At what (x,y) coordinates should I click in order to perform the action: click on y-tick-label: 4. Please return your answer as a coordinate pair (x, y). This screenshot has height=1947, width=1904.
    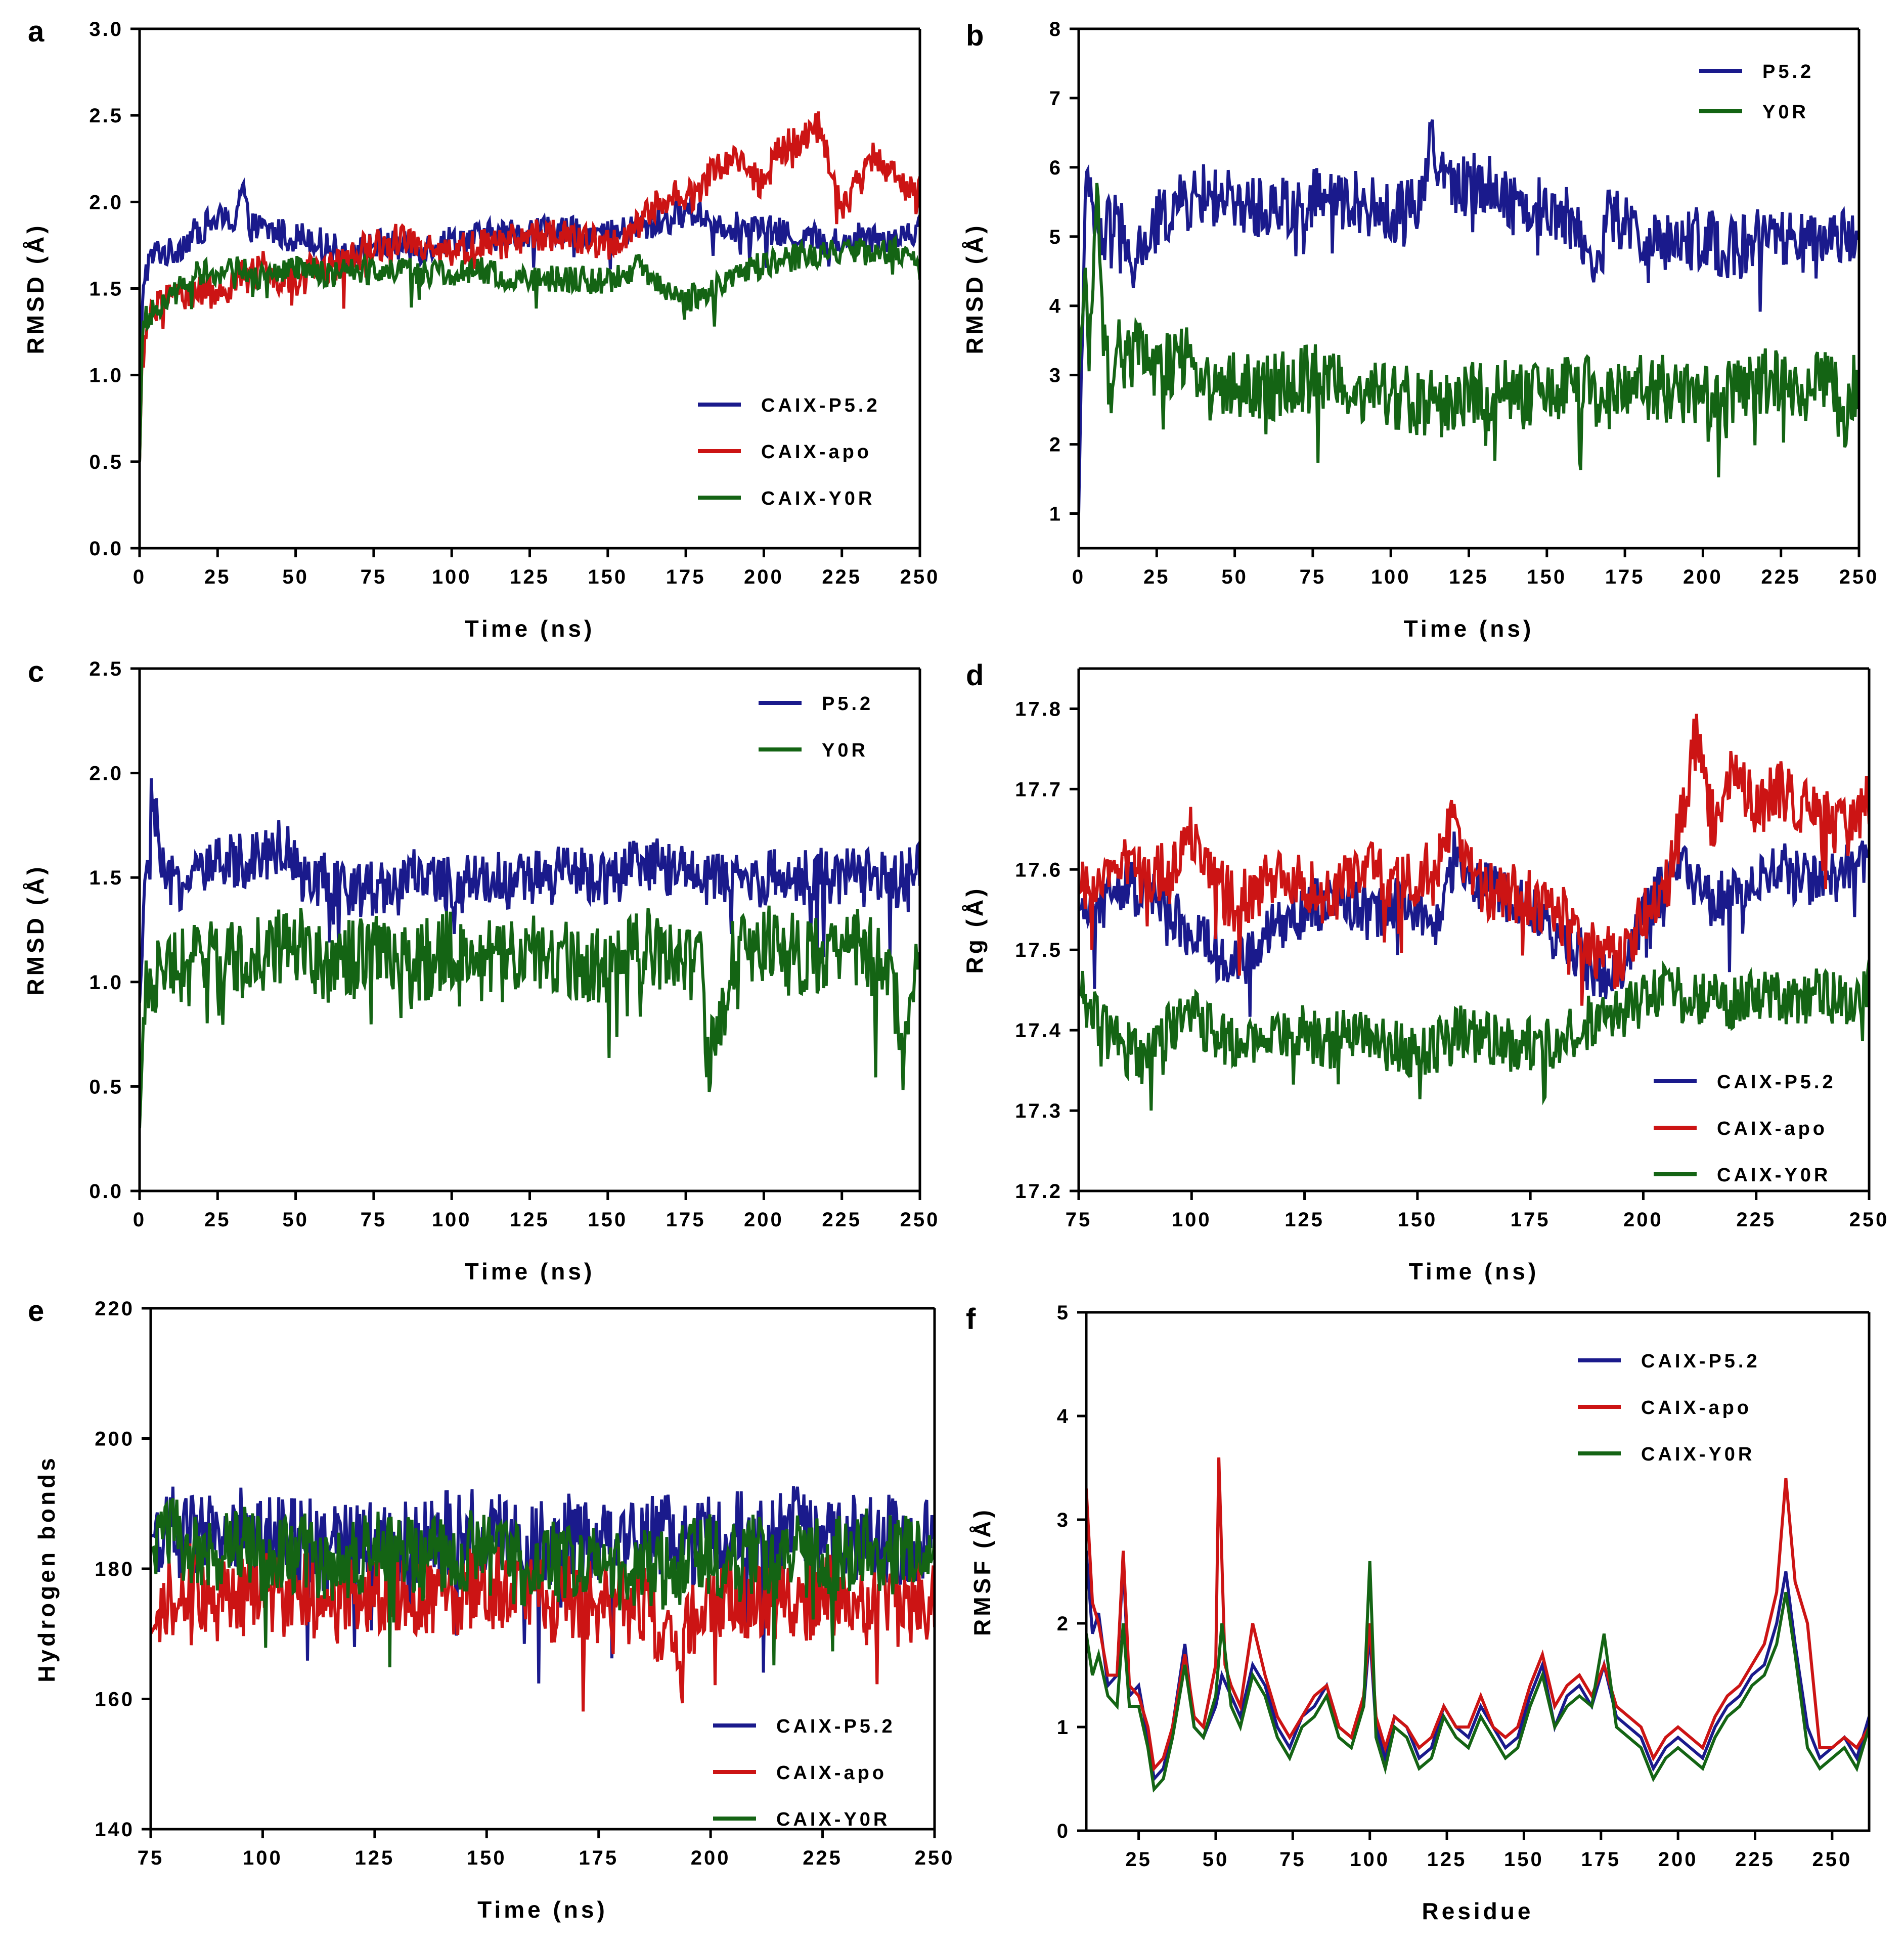
    Looking at the image, I should click on (1055, 306).